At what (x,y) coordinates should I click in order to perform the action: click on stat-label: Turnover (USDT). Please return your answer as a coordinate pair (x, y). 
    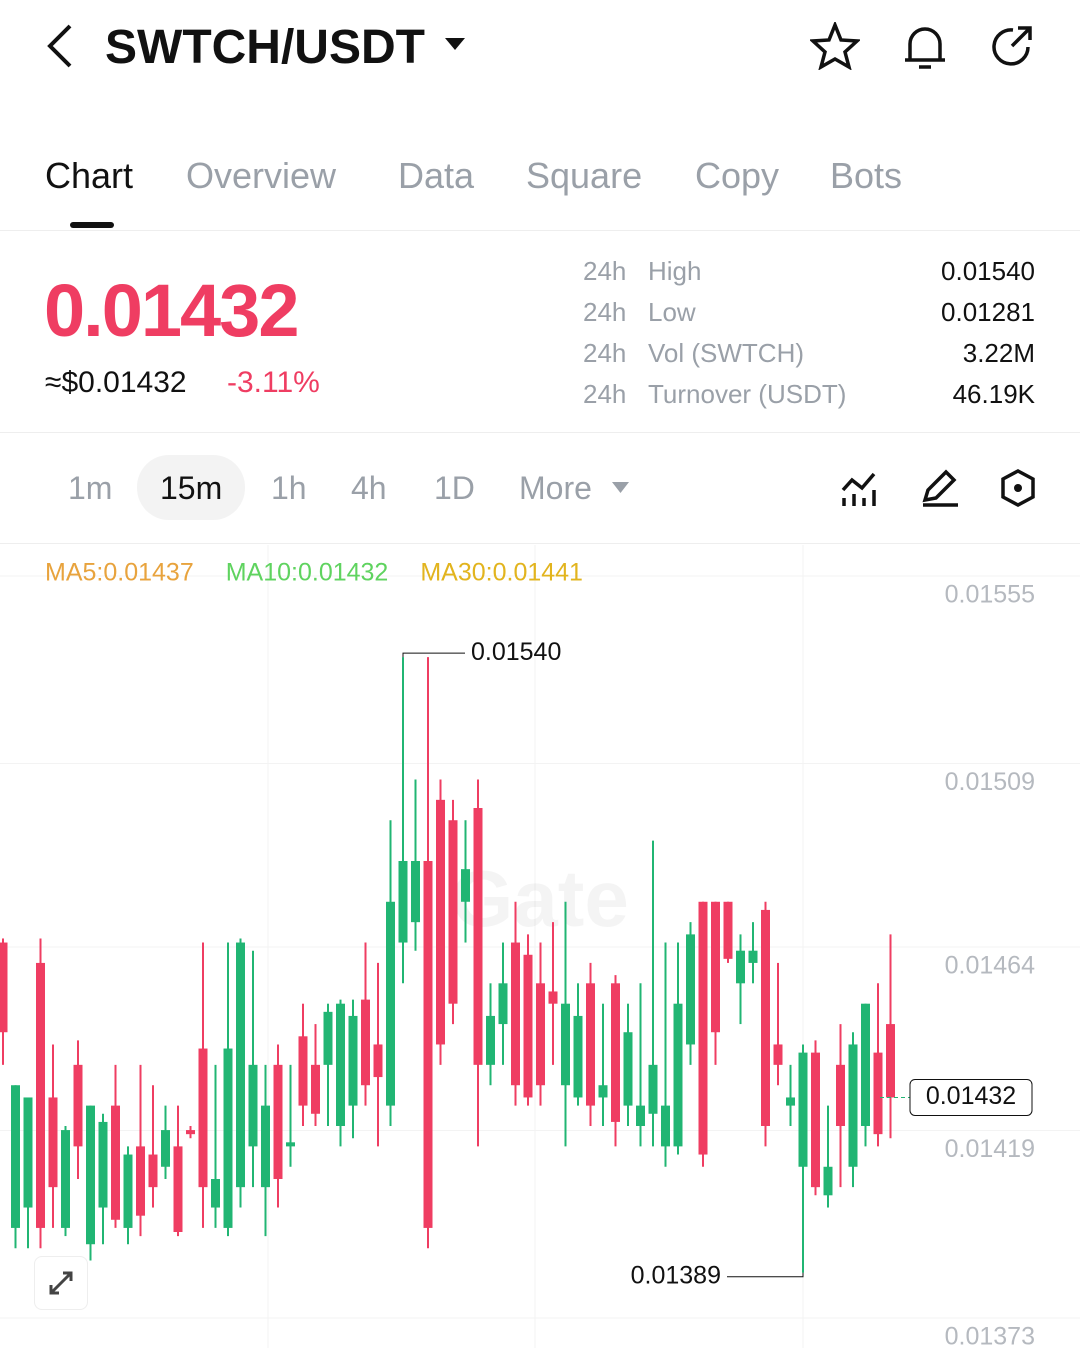
    Looking at the image, I should click on (747, 394).